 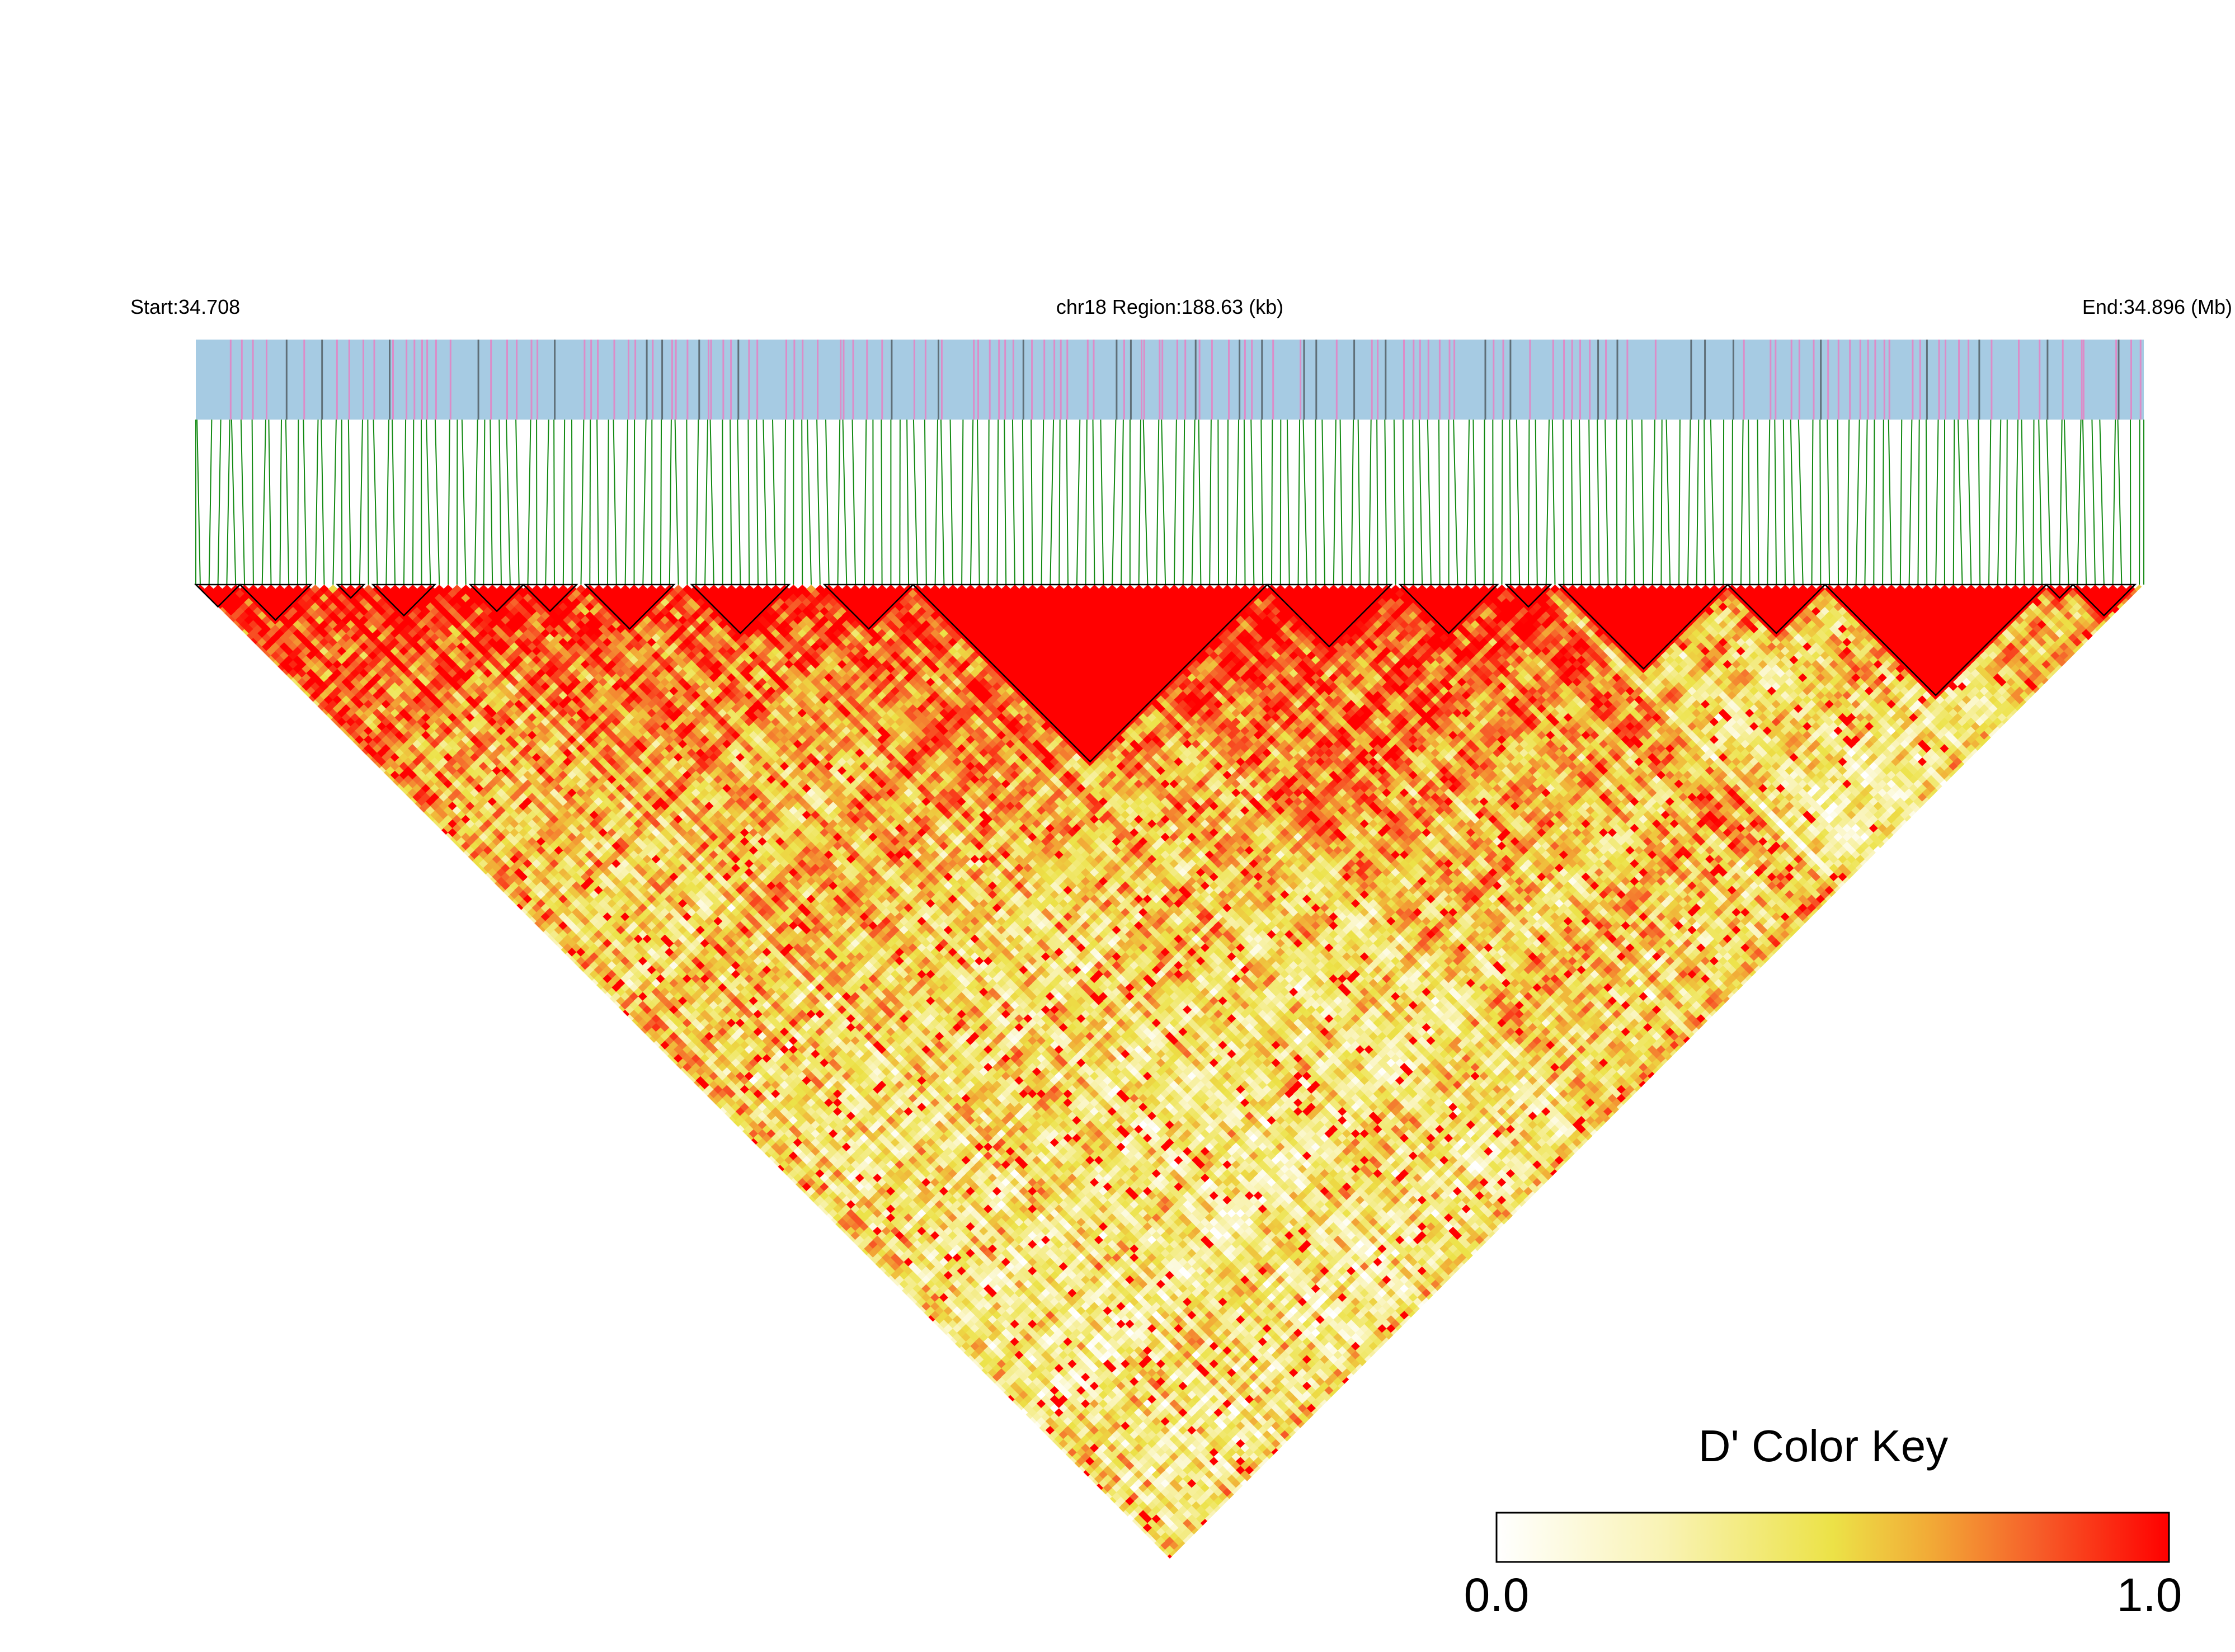 I want to click on snp-connector-lines, so click(x=1169, y=502).